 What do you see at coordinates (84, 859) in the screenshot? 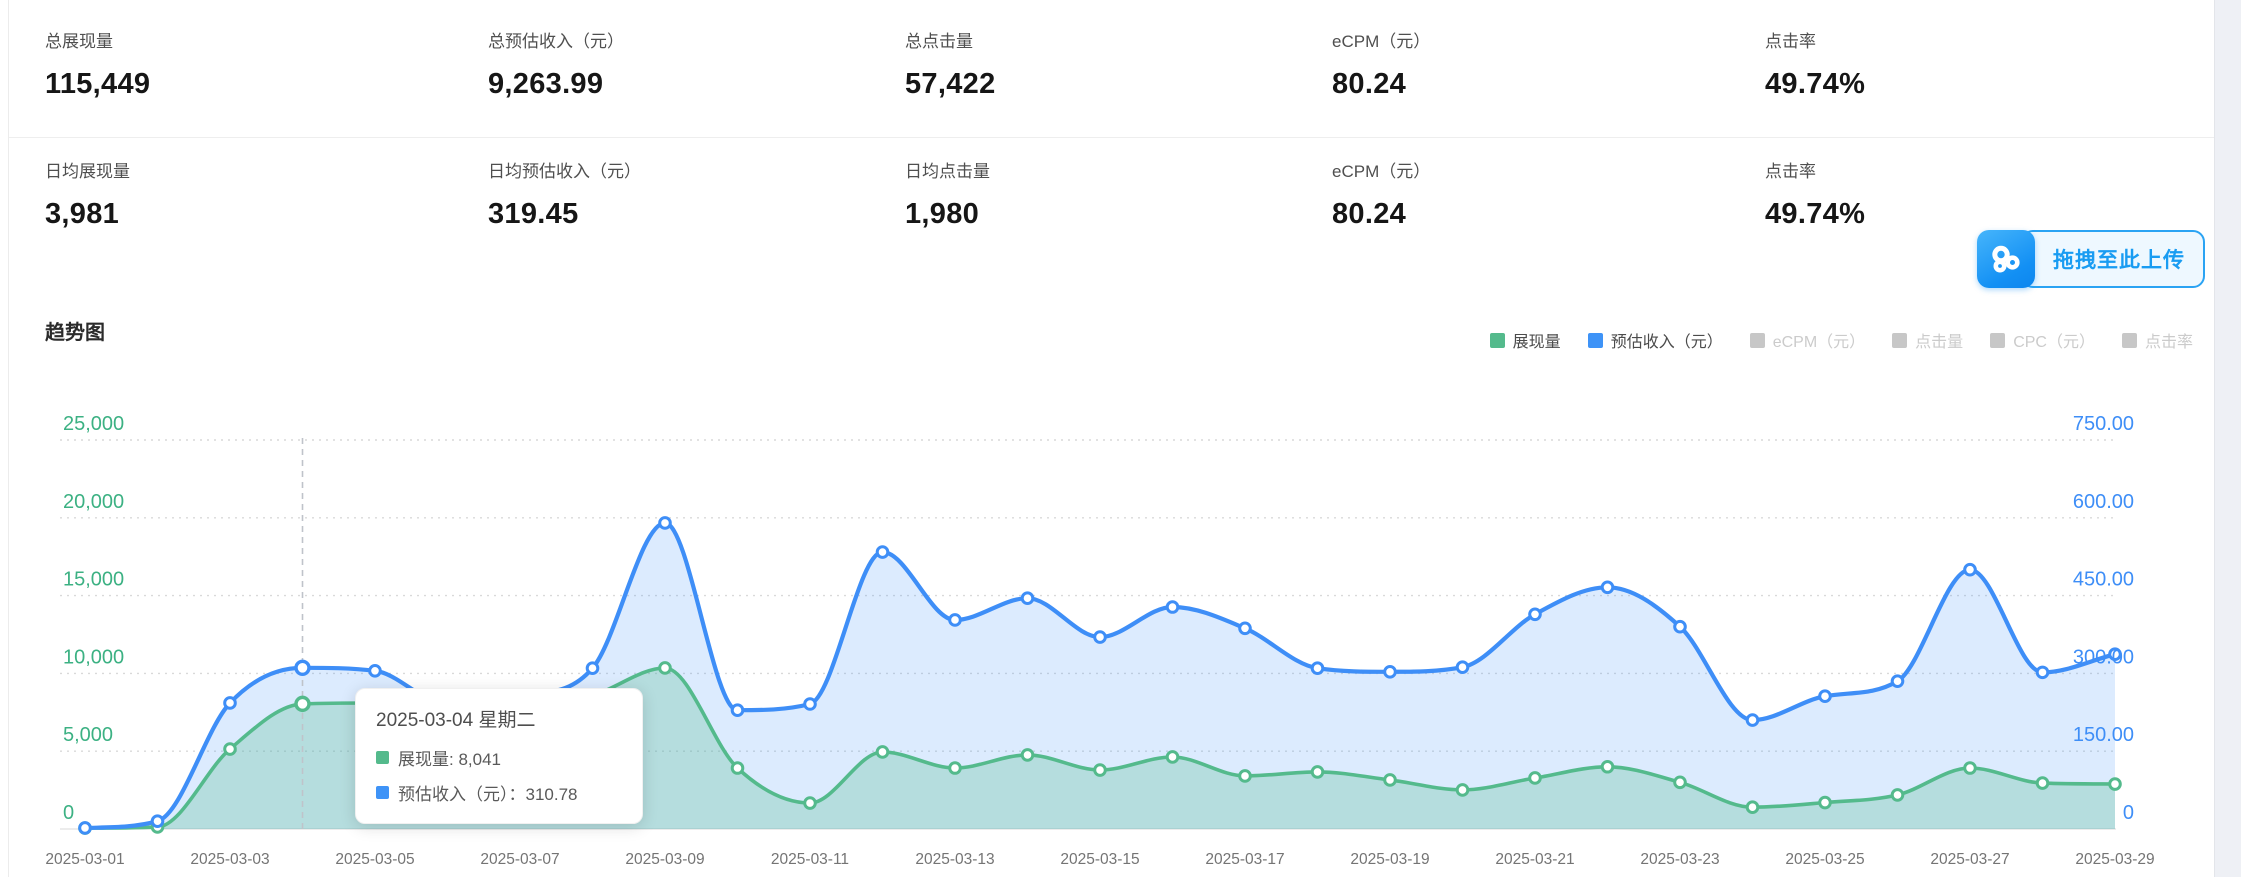
I see `svg-text: 2025-03-01` at bounding box center [84, 859].